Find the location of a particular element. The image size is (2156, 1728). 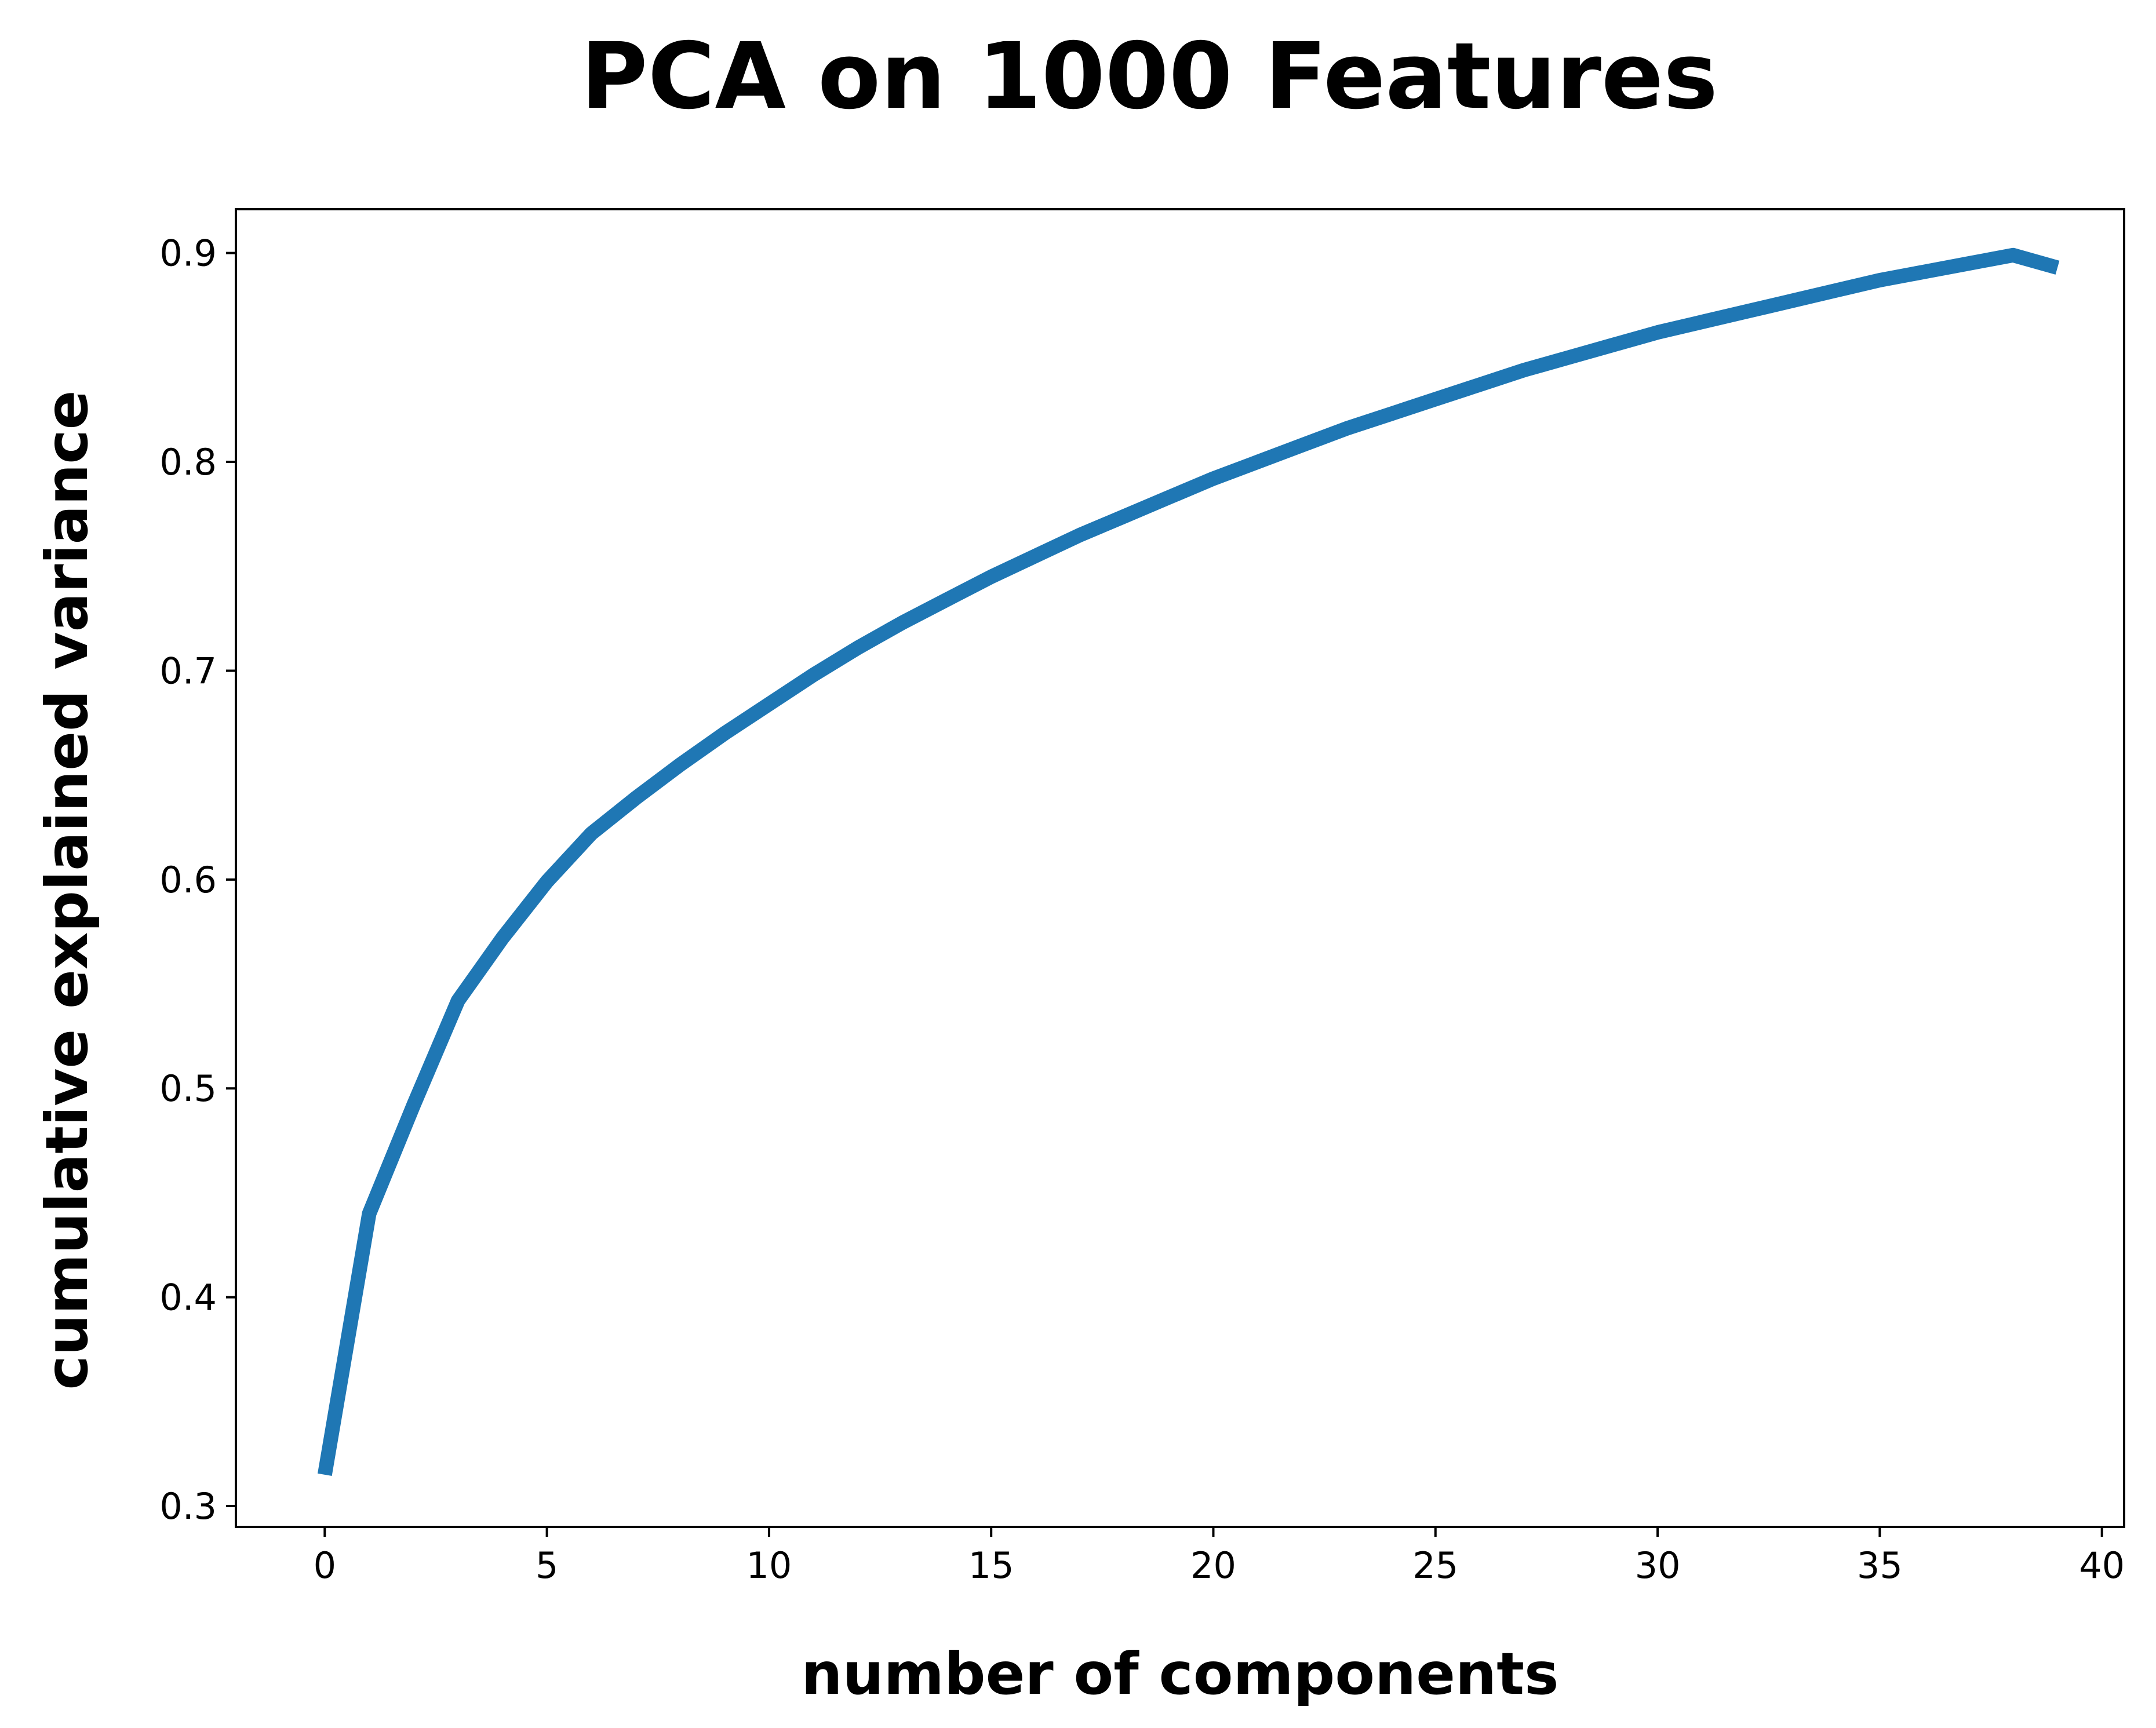

y-tick-label: 0.3 is located at coordinates (188, 1506).